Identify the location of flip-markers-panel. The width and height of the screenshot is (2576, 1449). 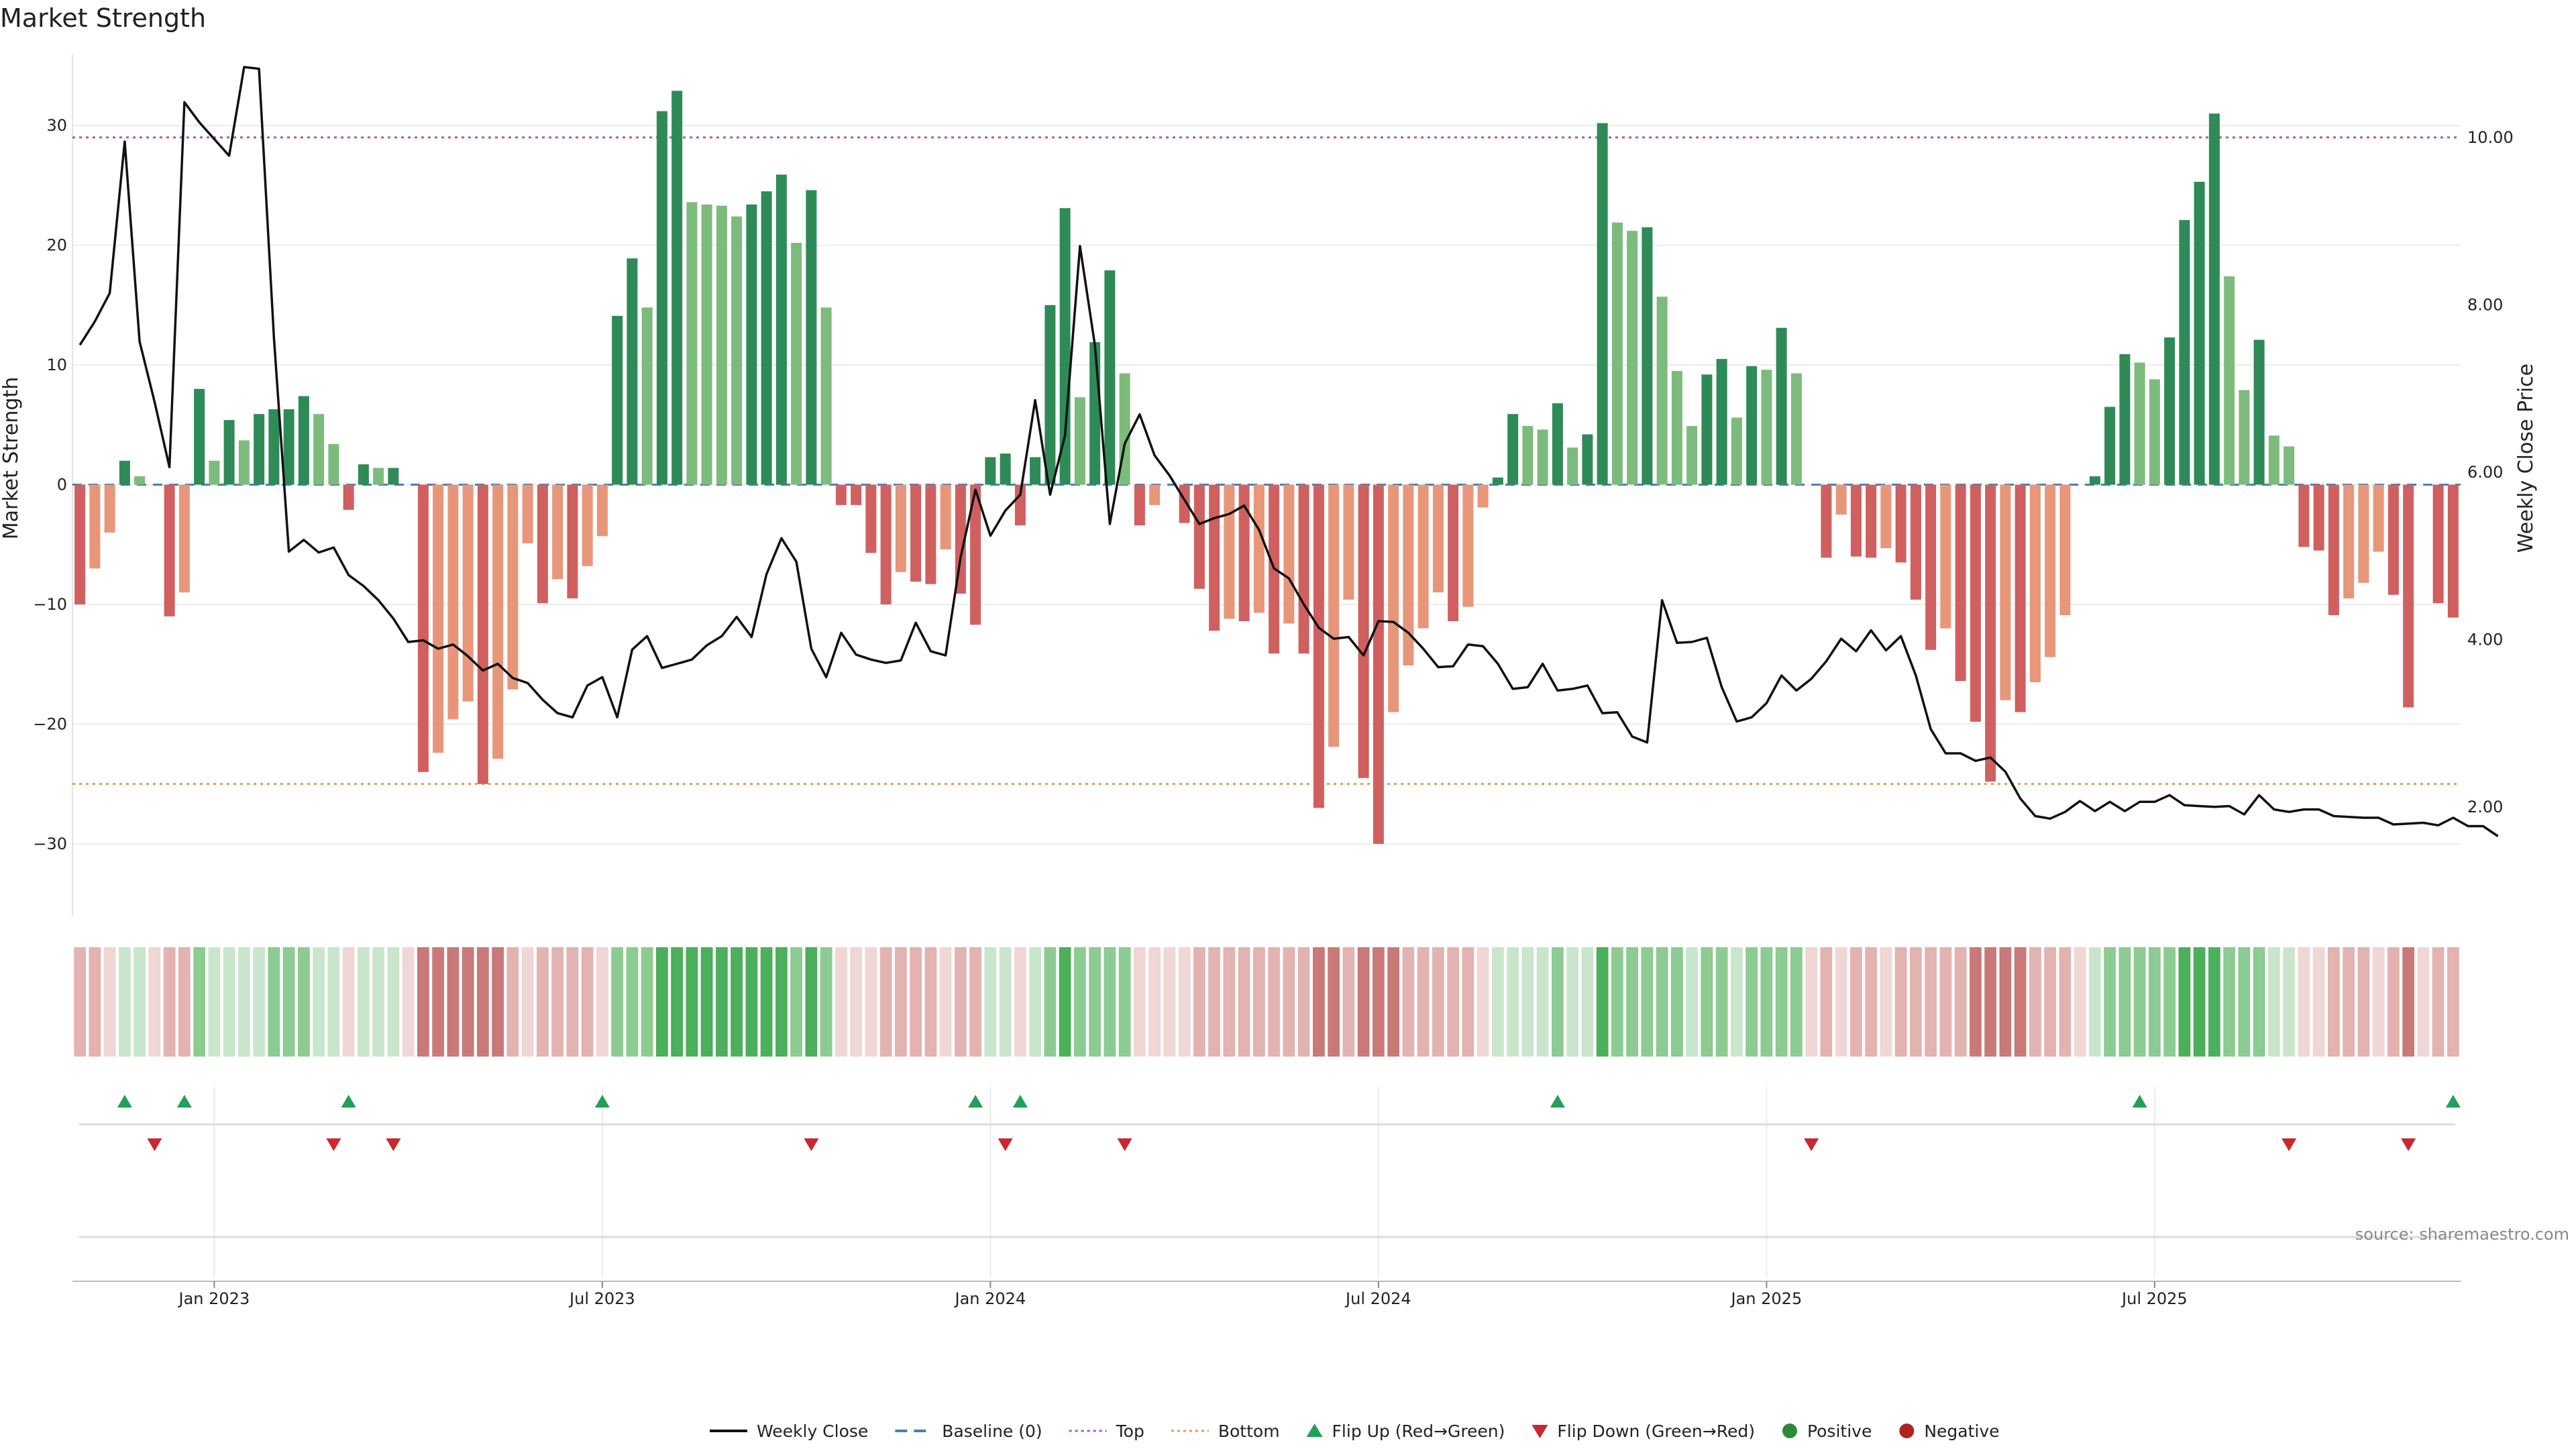
(1270, 1166).